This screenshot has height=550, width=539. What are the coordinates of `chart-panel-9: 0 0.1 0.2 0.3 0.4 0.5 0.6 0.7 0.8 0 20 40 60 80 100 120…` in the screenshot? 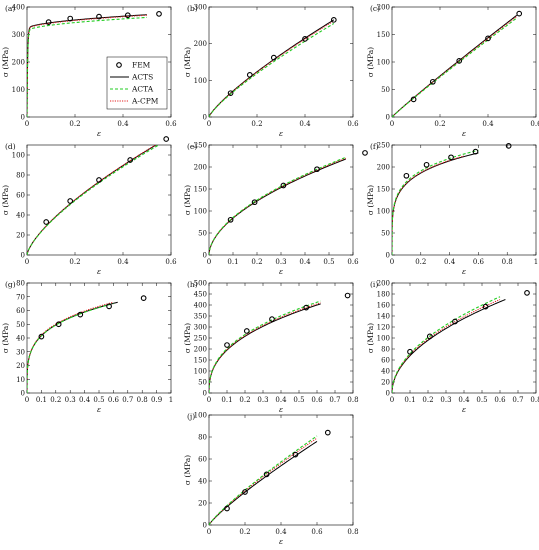 It's located at (452, 347).